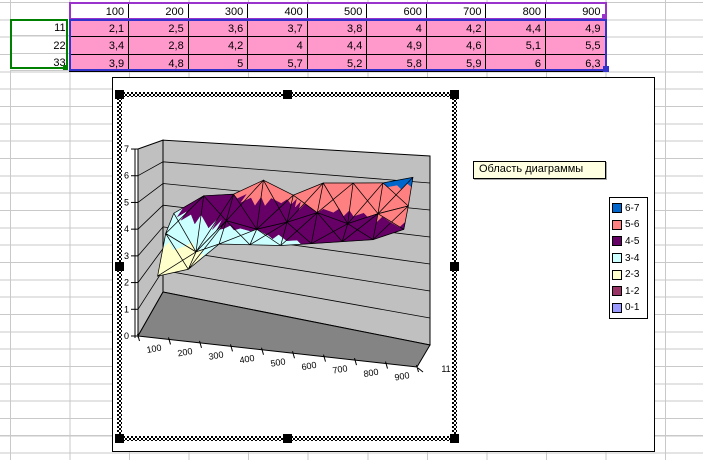 This screenshot has width=703, height=460. What do you see at coordinates (575, 62) in the screenshot?
I see `table-cell: 6,3` at bounding box center [575, 62].